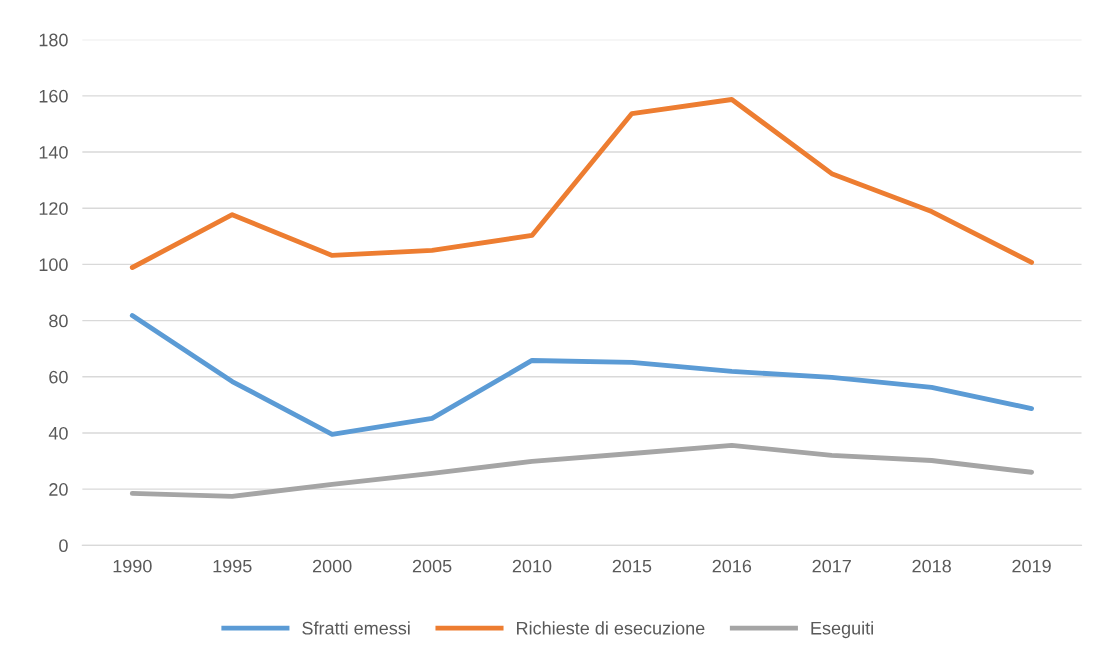 This screenshot has height=661, width=1098. What do you see at coordinates (432, 566) in the screenshot?
I see `x-tick-label: 2005` at bounding box center [432, 566].